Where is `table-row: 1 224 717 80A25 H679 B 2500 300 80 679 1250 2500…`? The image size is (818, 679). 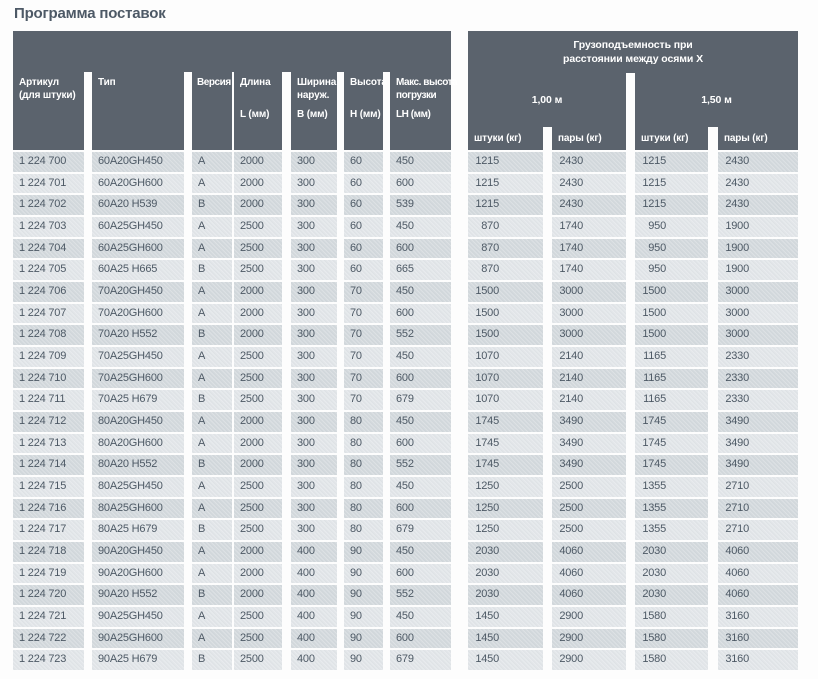
table-row: 1 224 717 80A25 H679 B 2500 300 80 679 1250 2500… is located at coordinates (405, 530).